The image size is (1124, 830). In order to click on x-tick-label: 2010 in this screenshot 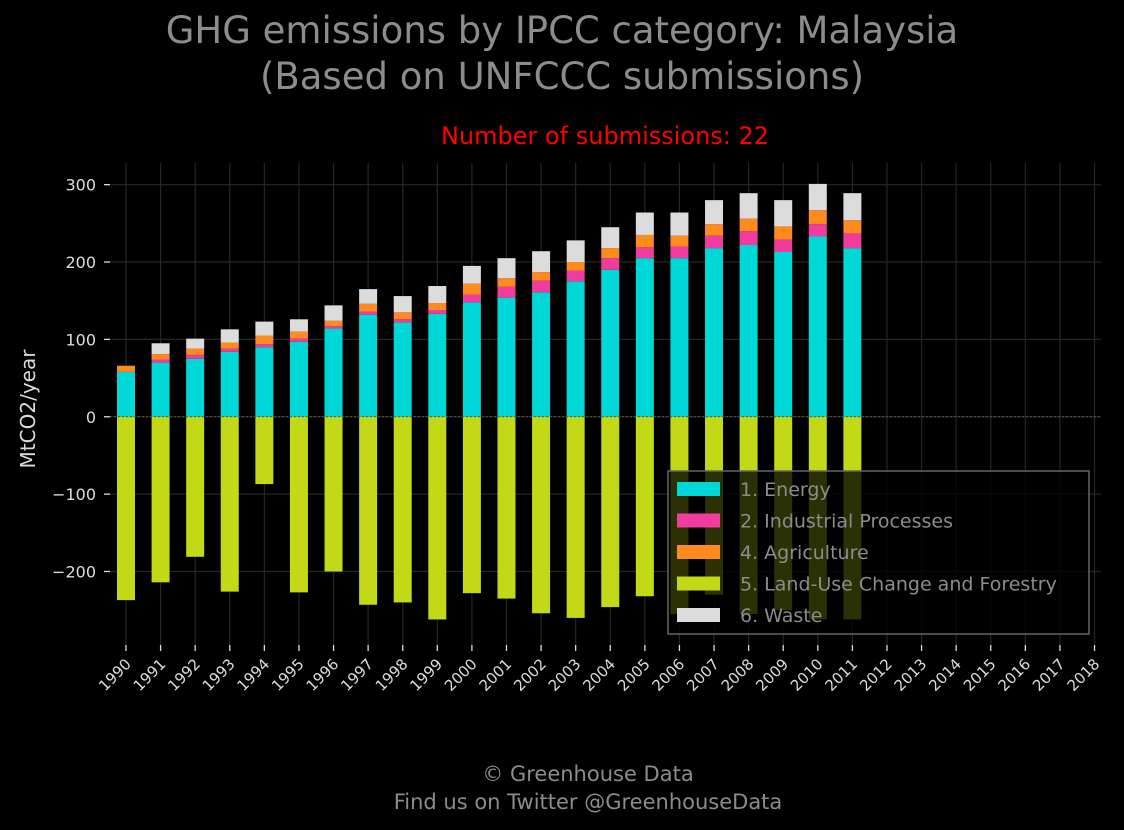, I will do `click(807, 675)`.